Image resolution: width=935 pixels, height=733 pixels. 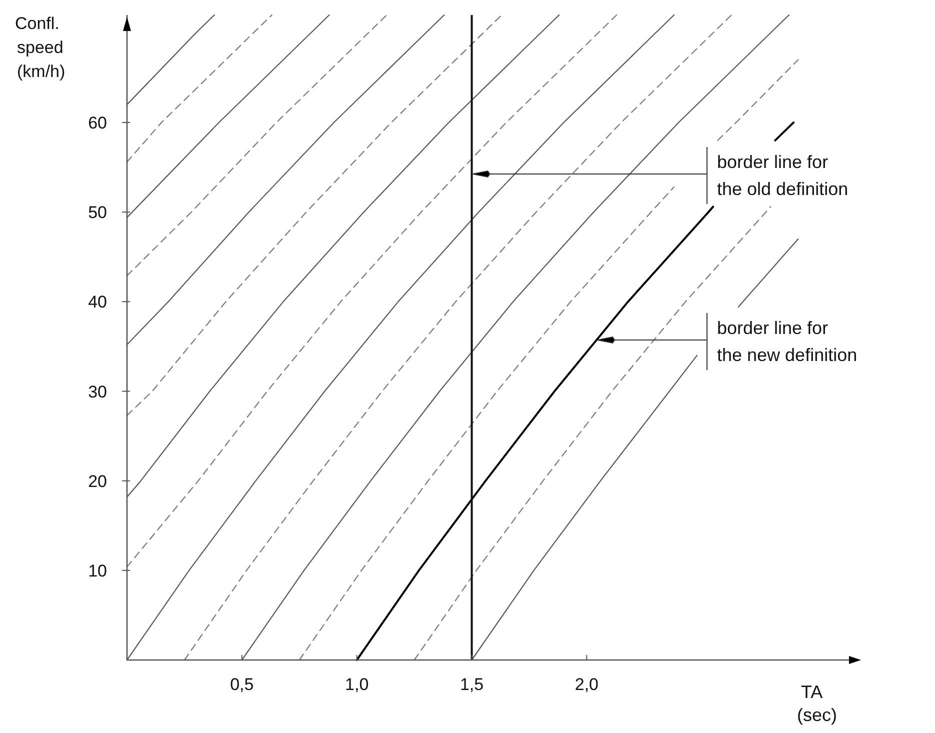 I want to click on y-axis-title: Confl. speed (km/h), so click(x=40, y=47).